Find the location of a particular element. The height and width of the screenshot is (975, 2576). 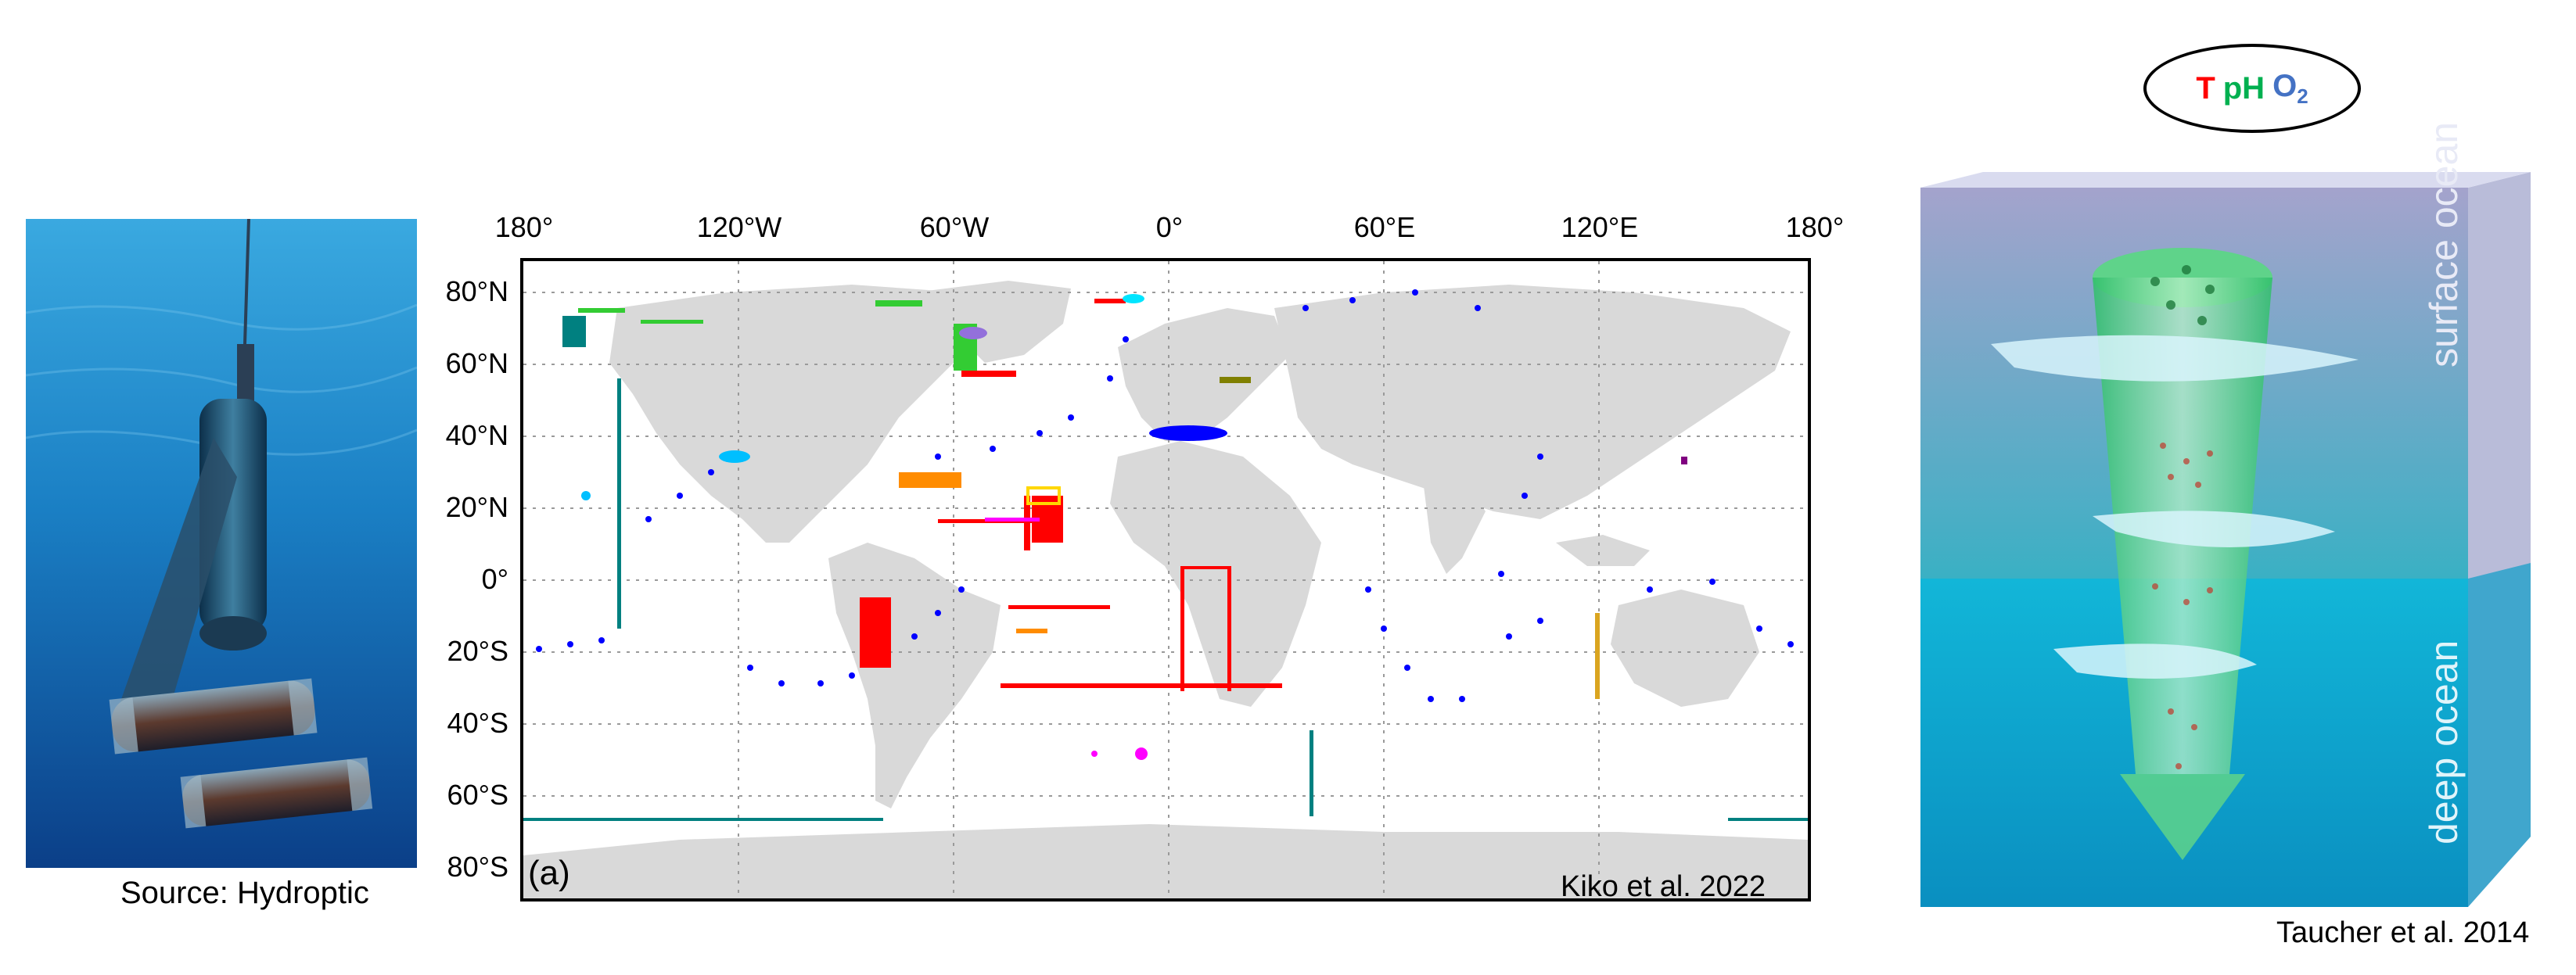

lon-tick-label: 60°W is located at coordinates (955, 227).